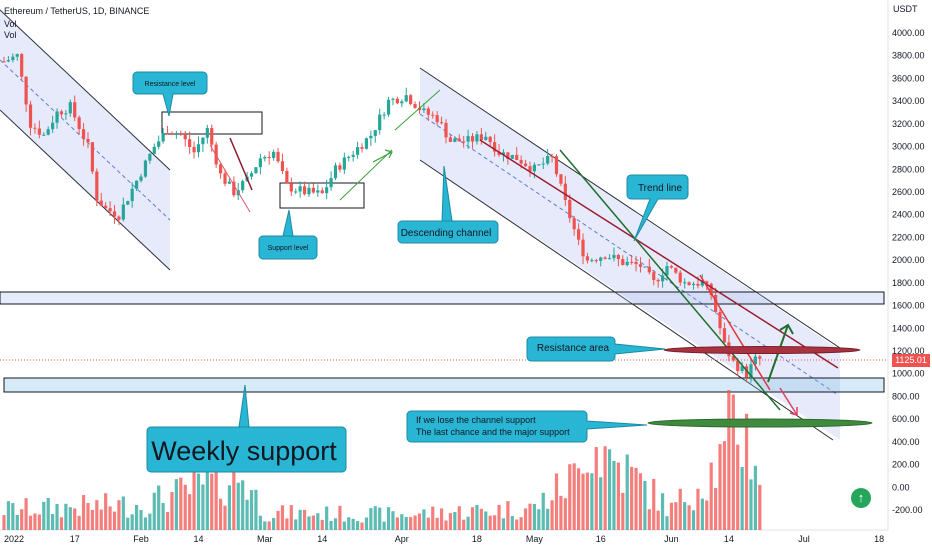  I want to click on x-tick-label: 18, so click(879, 539).